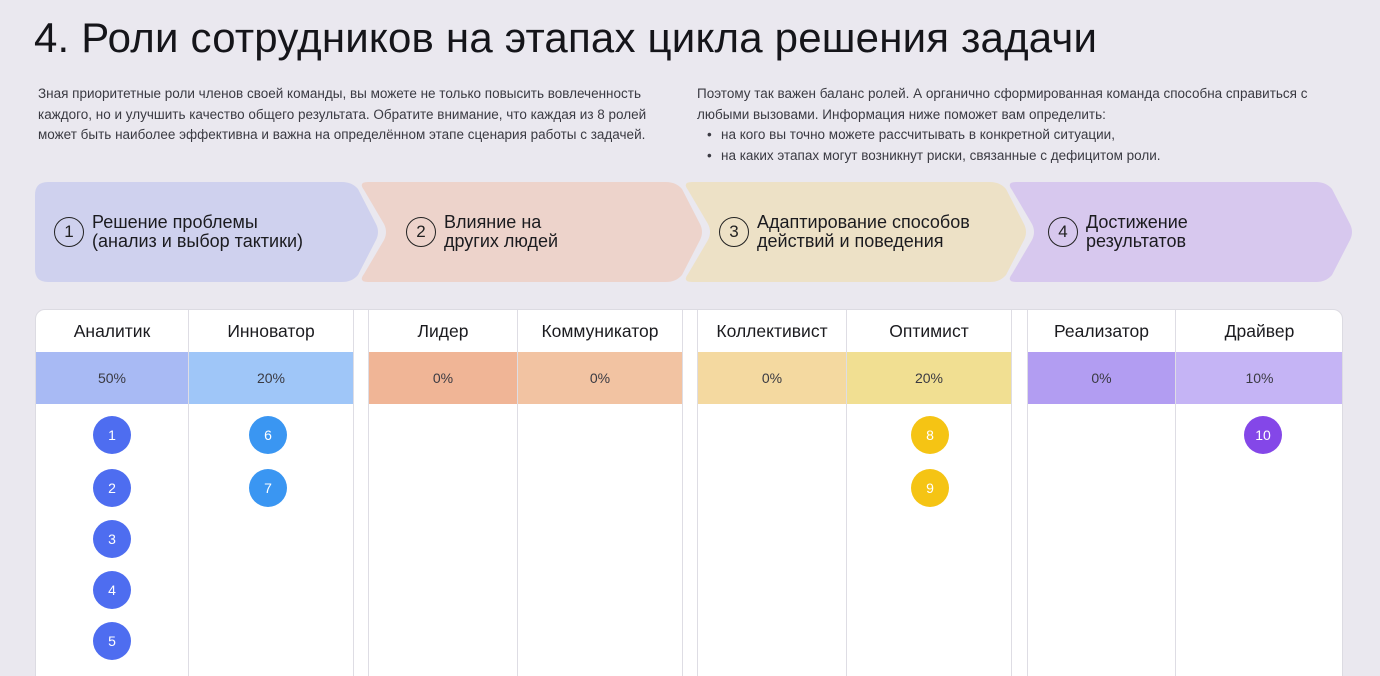 This screenshot has width=1380, height=676. What do you see at coordinates (1259, 330) in the screenshot?
I see `role-name: Драйвер` at bounding box center [1259, 330].